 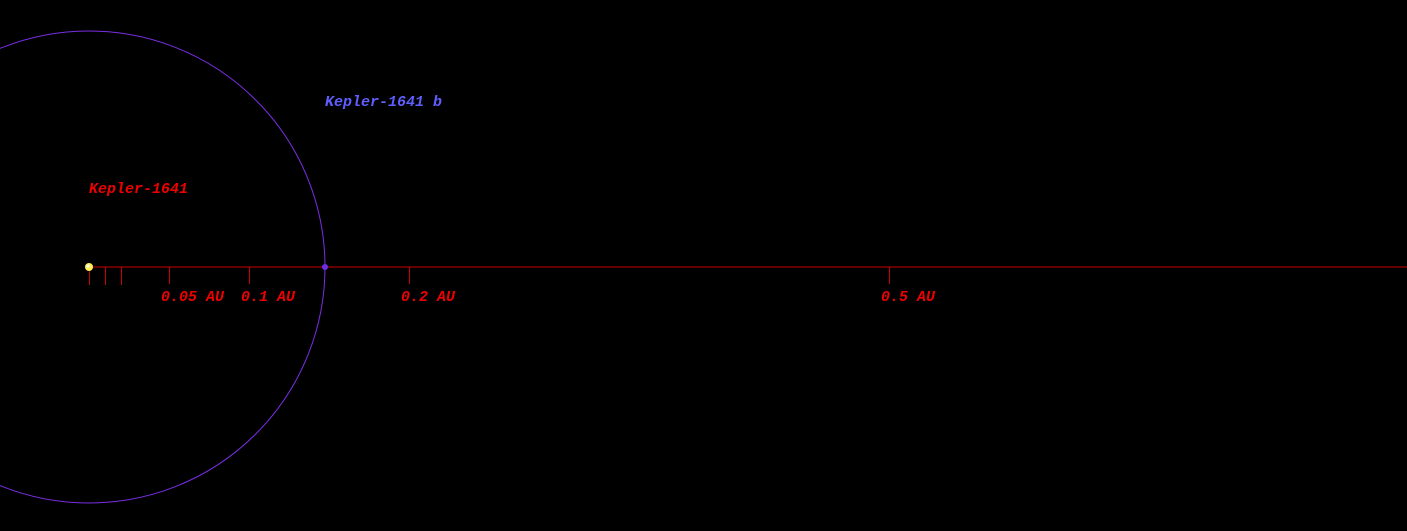 I want to click on planet, so click(x=325, y=267).